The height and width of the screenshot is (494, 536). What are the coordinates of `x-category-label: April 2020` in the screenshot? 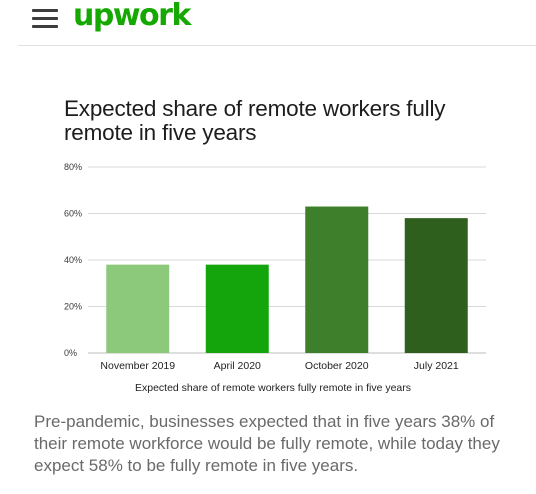 It's located at (237, 366).